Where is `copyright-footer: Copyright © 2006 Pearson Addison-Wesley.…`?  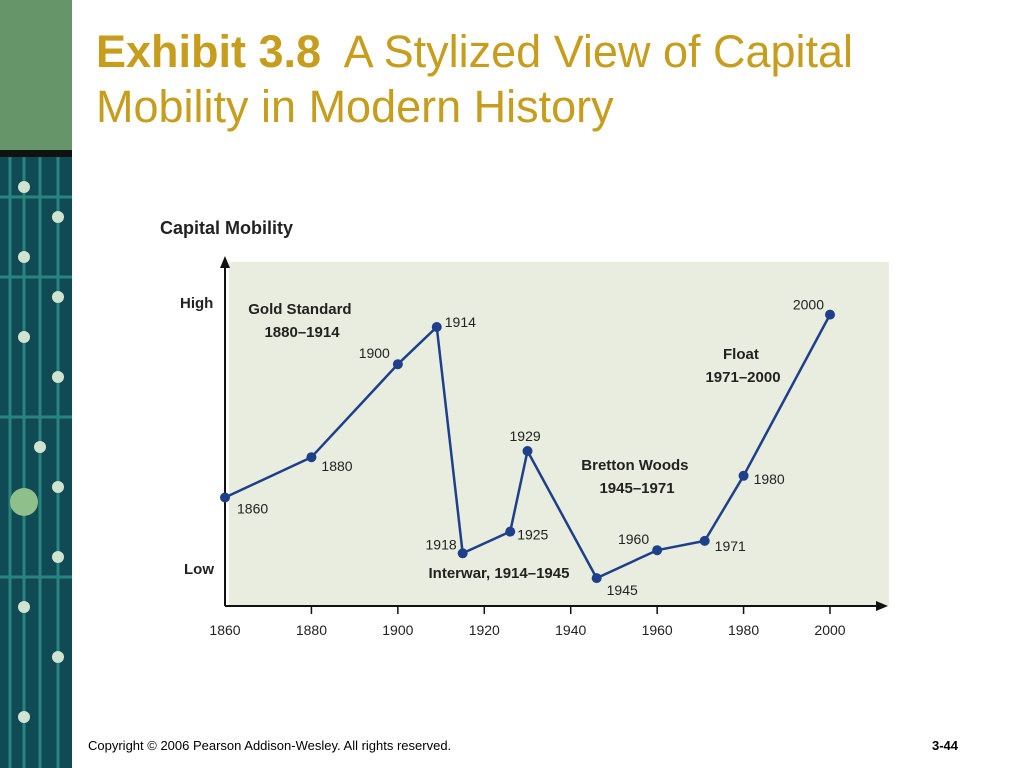 copyright-footer: Copyright © 2006 Pearson Addison-Wesley.… is located at coordinates (270, 745).